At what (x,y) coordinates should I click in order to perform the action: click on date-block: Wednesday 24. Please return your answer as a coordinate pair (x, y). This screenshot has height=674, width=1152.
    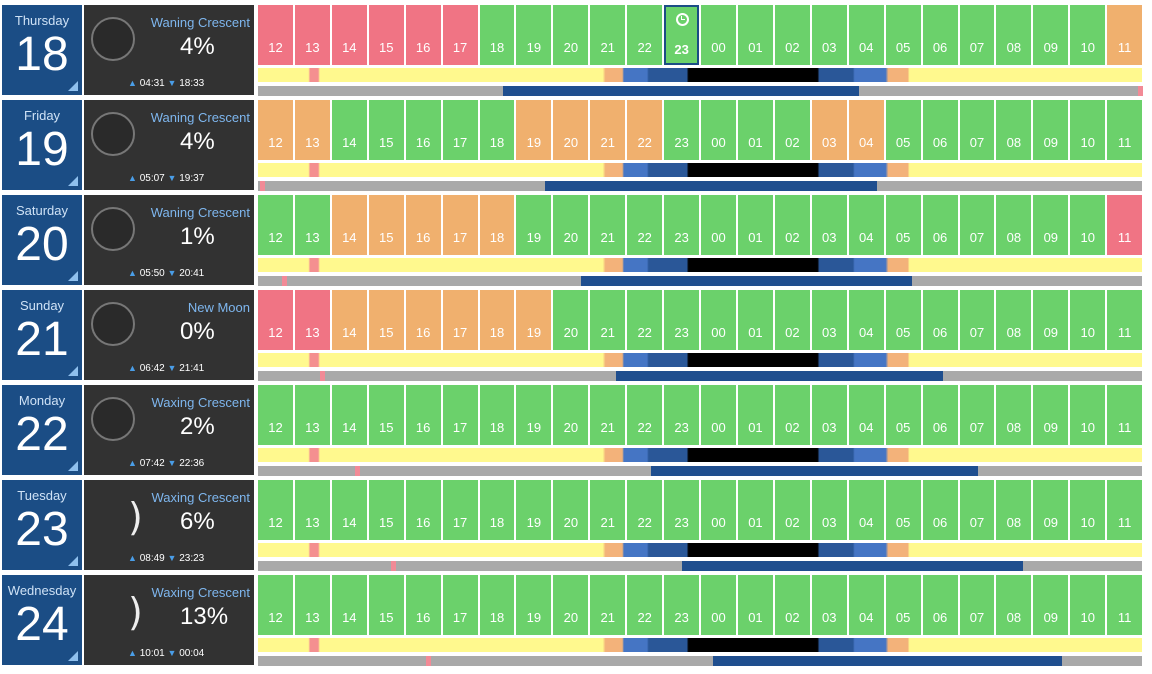
    Looking at the image, I should click on (42, 620).